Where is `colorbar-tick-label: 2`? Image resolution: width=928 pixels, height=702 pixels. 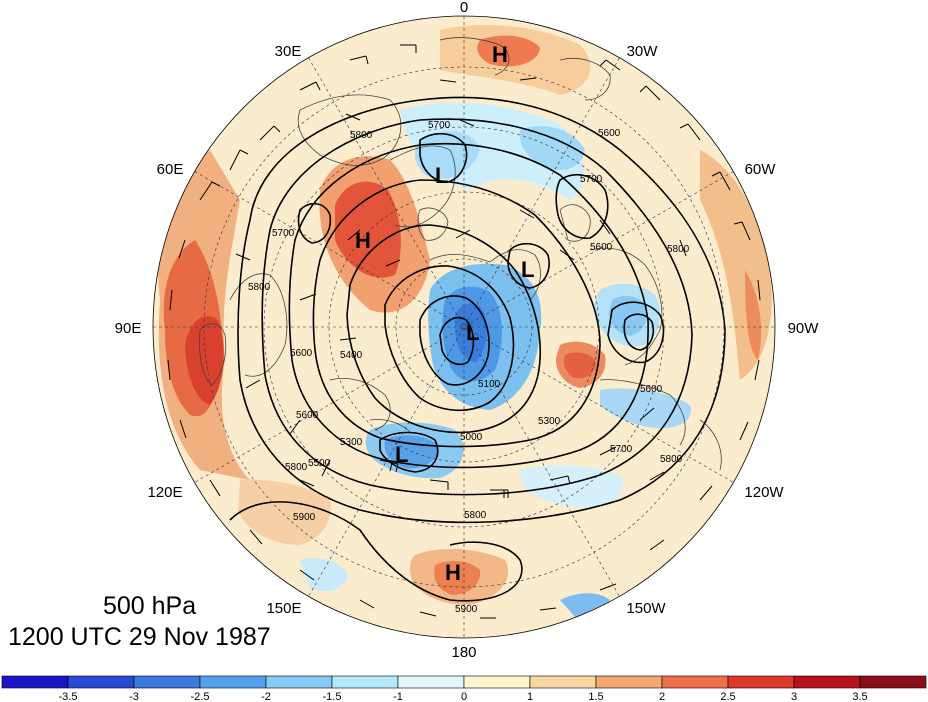
colorbar-tick-label: 2 is located at coordinates (662, 696).